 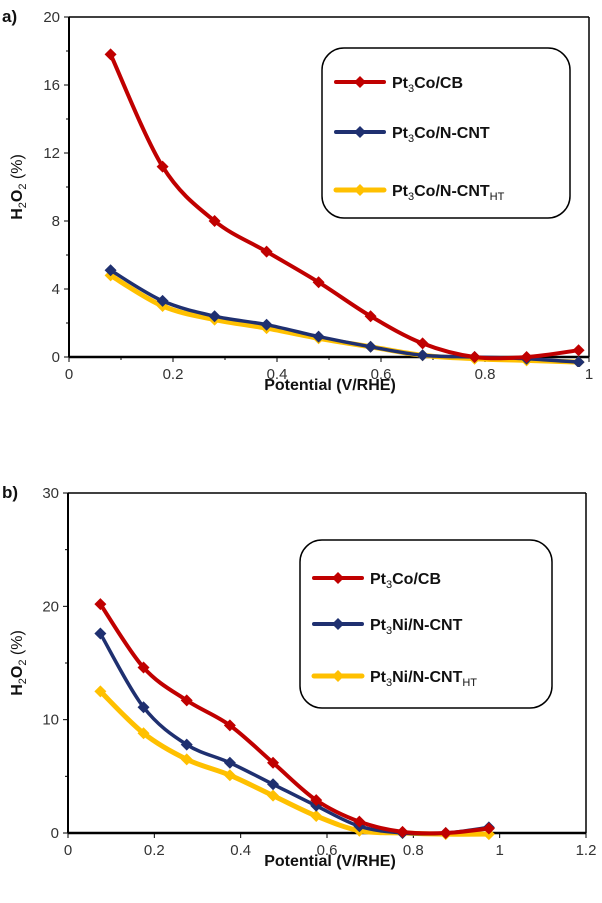 What do you see at coordinates (17, 168) in the screenshot?
I see `y-title-percent: (%)` at bounding box center [17, 168].